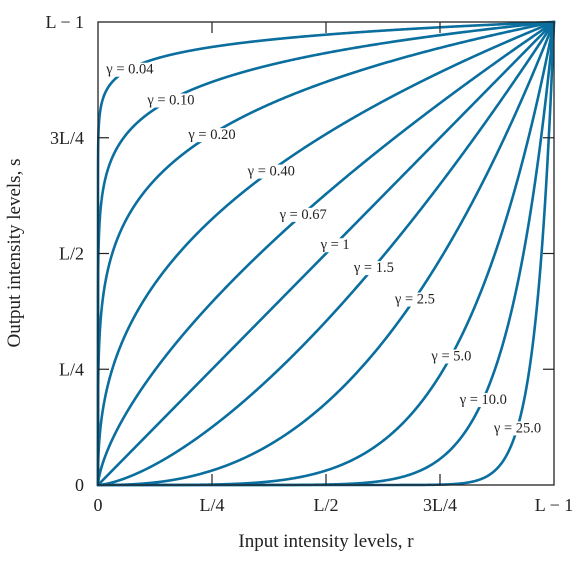 The image size is (583, 562). What do you see at coordinates (65, 22) in the screenshot?
I see `y-tick-label-4: L − 1` at bounding box center [65, 22].